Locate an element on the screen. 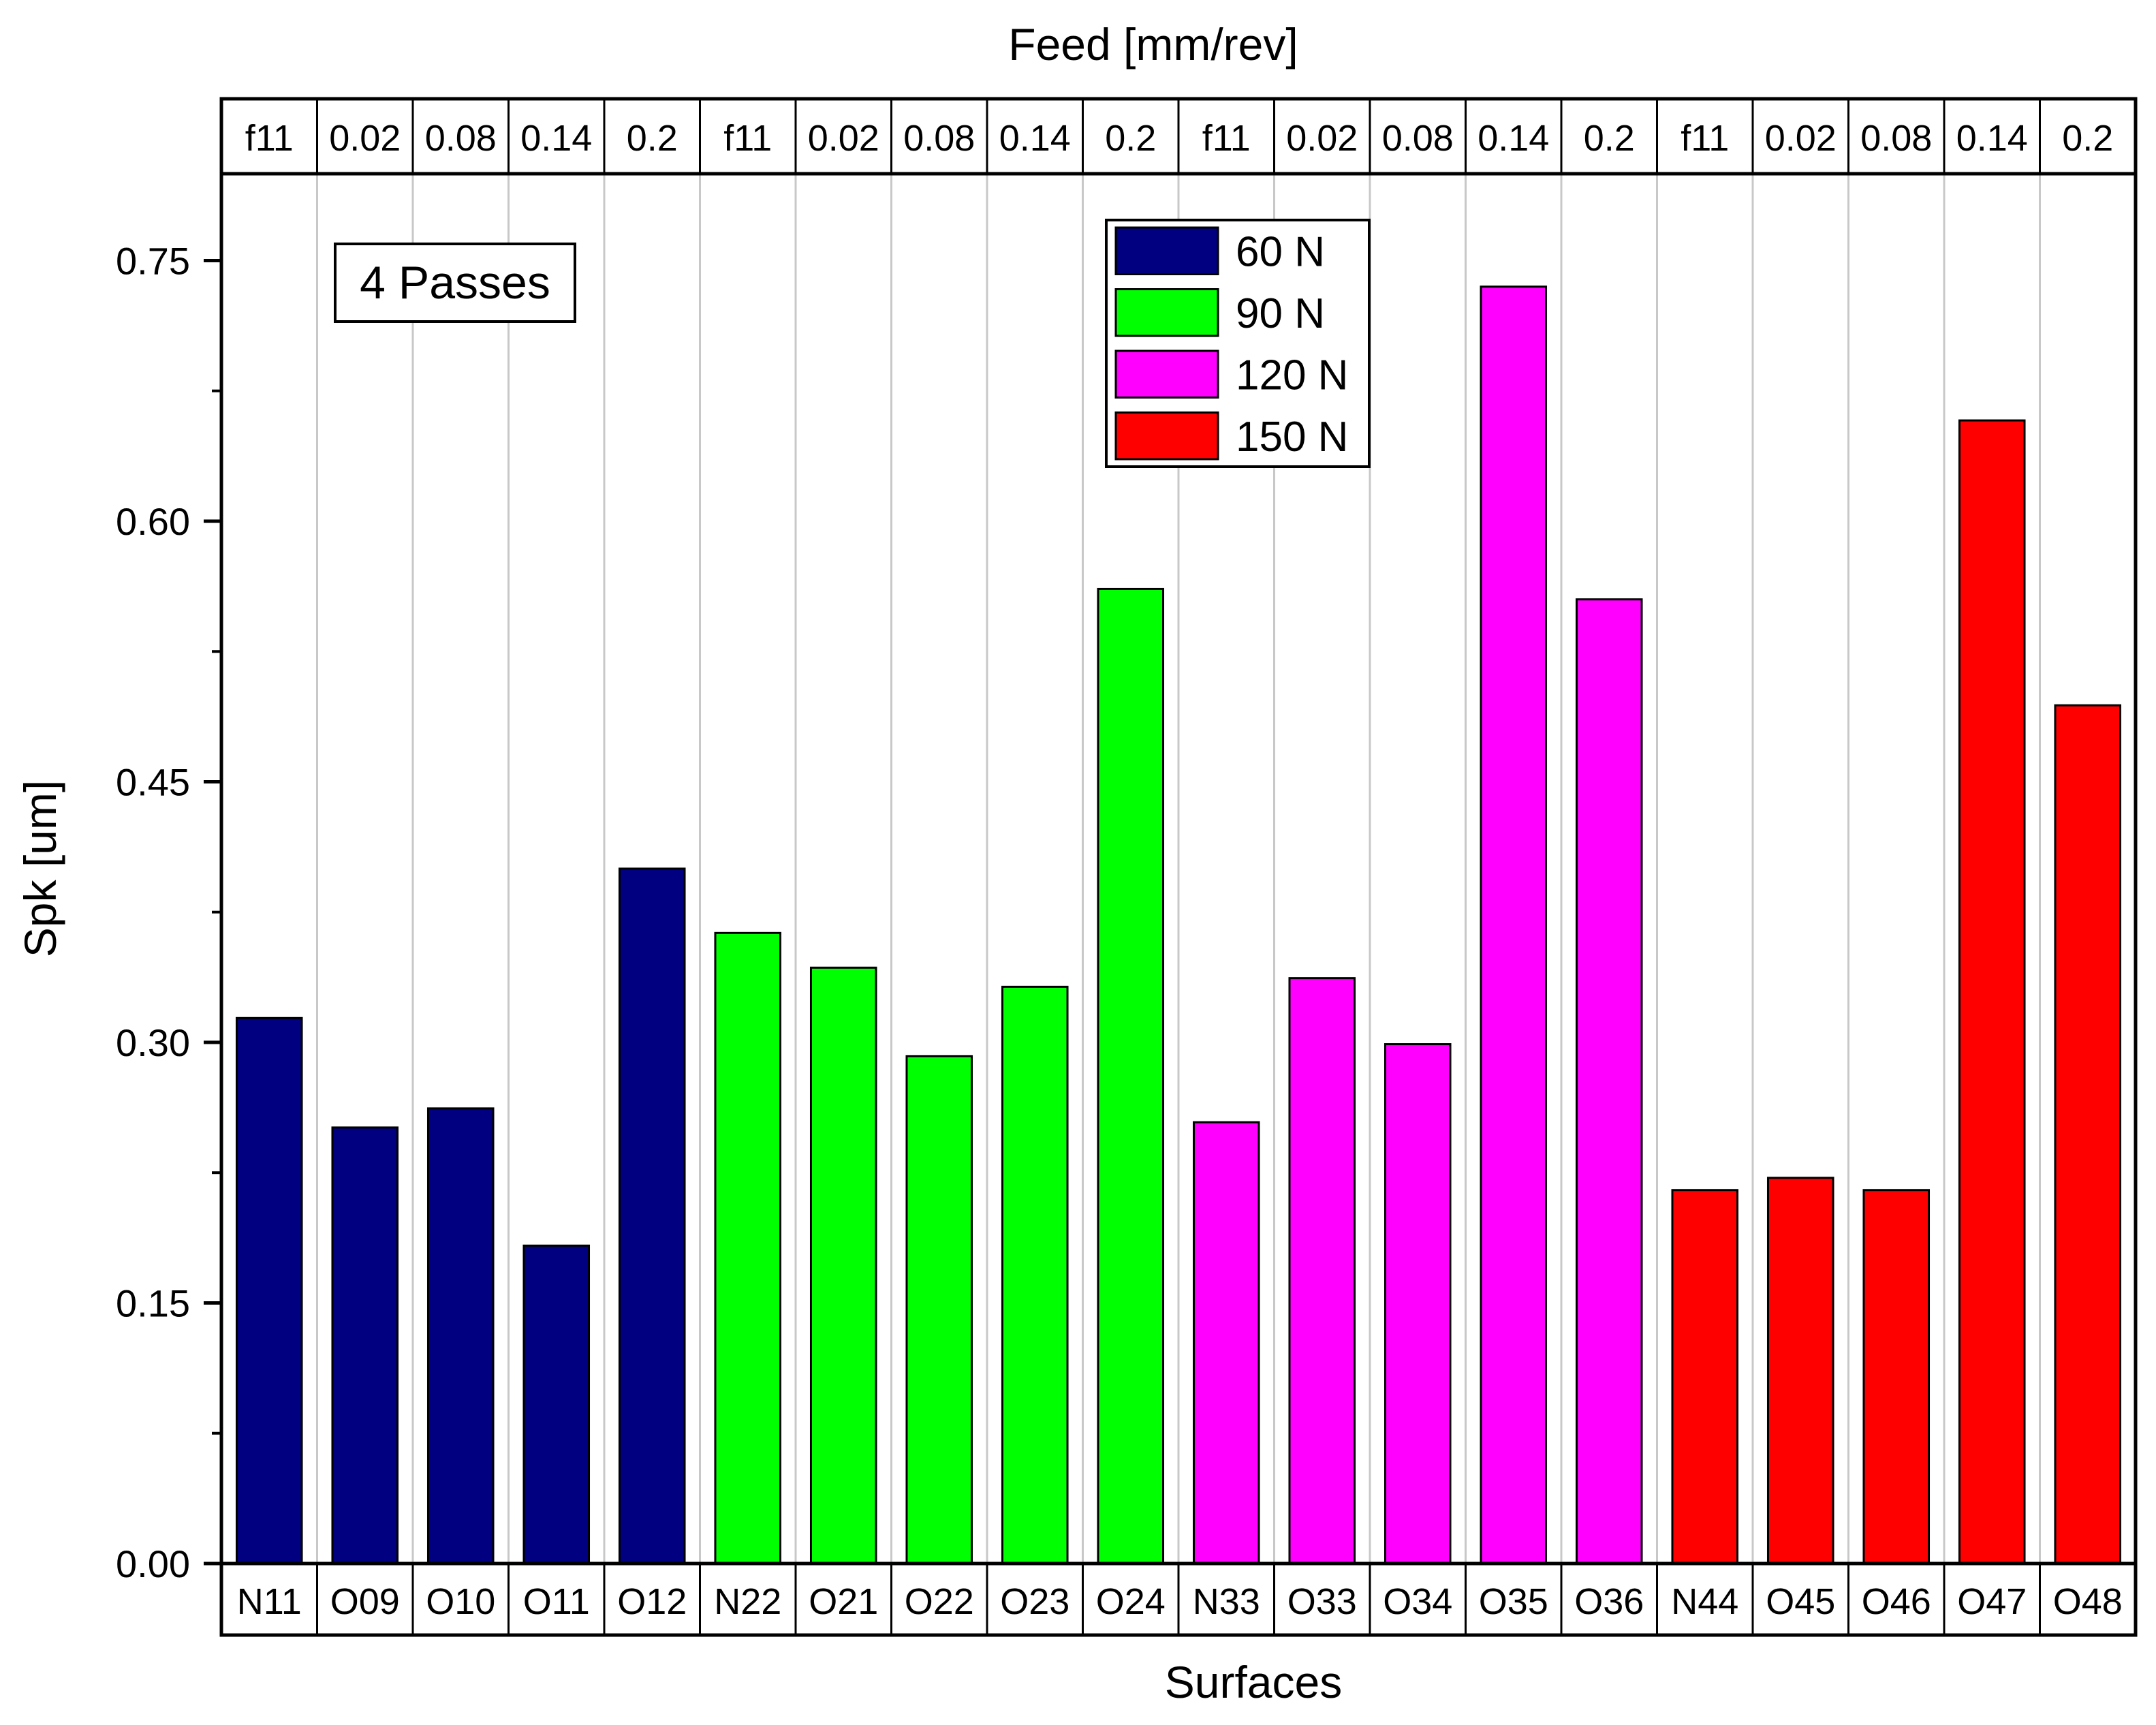  bar-n44 is located at coordinates (1705, 1377).